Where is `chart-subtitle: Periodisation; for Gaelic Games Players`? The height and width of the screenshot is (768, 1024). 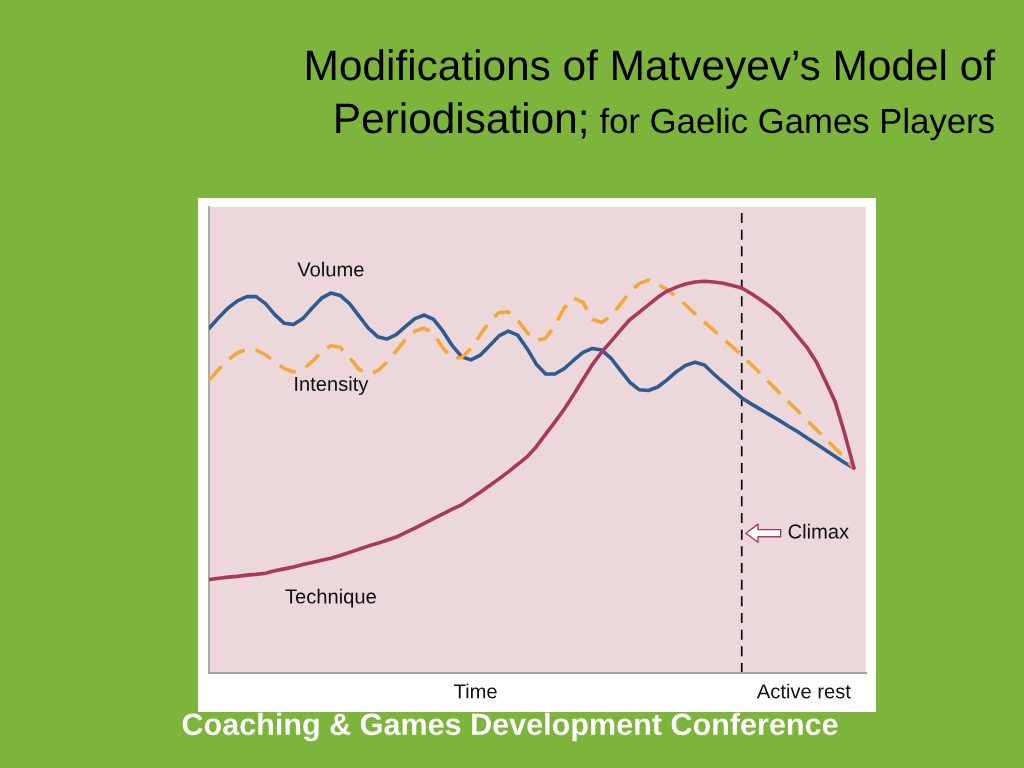 chart-subtitle: Periodisation; for Gaelic Games Players is located at coordinates (665, 121).